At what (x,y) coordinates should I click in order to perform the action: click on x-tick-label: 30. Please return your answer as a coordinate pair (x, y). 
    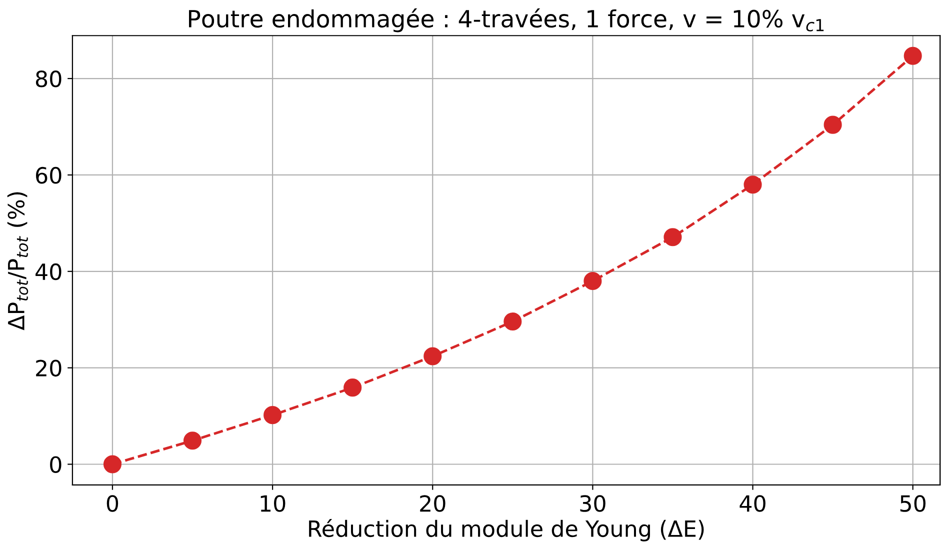
    Looking at the image, I should click on (593, 503).